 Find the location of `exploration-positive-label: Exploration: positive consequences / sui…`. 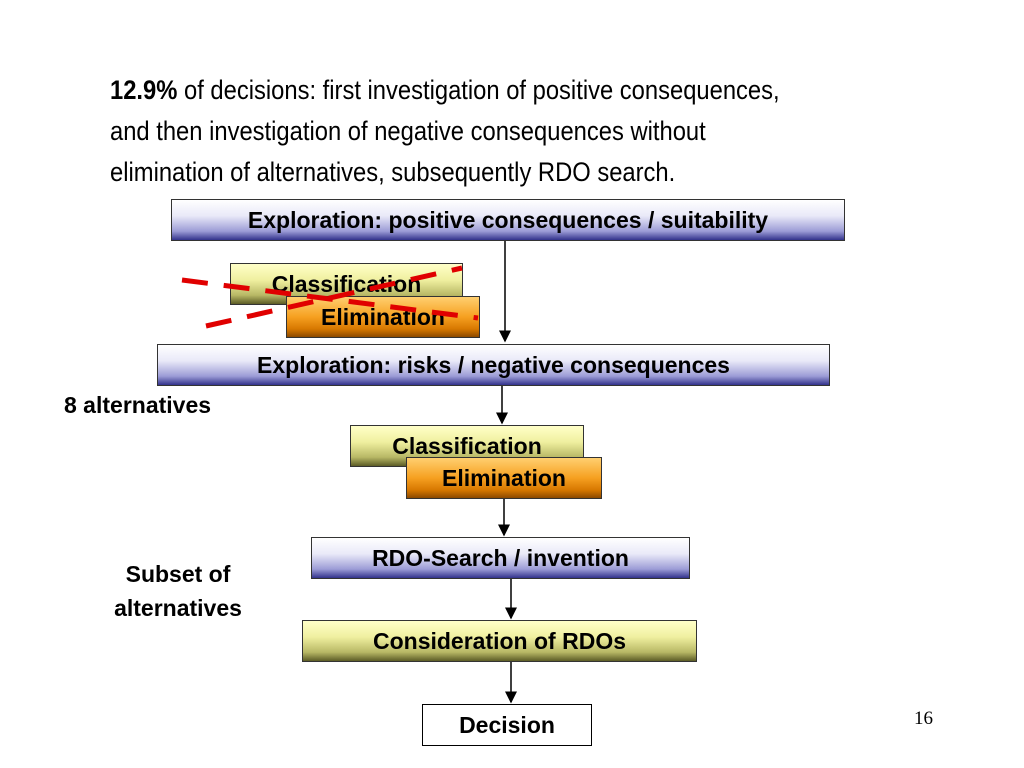

exploration-positive-label: Exploration: positive consequences / sui… is located at coordinates (508, 219).